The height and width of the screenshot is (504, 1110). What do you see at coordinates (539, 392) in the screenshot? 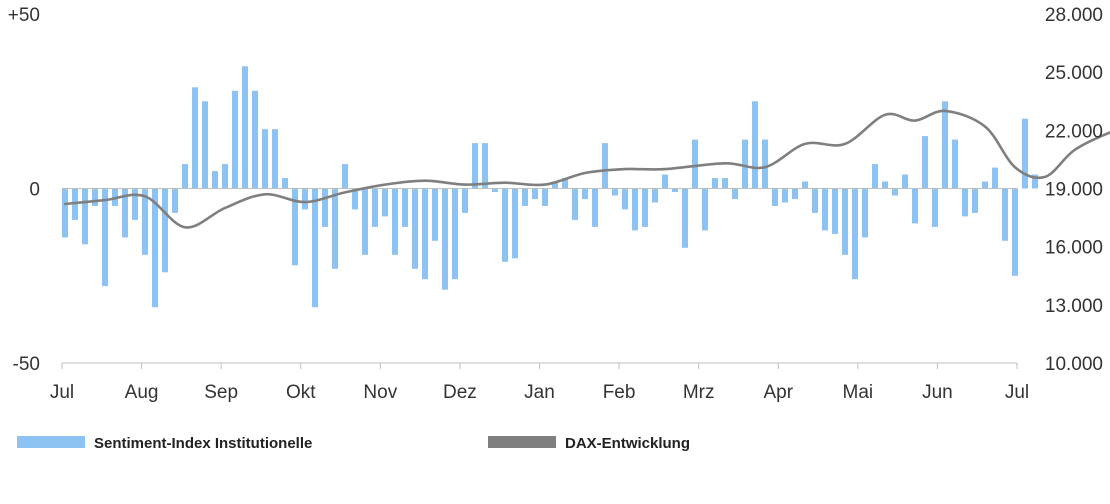
I see `x-tick-label: Jan` at bounding box center [539, 392].